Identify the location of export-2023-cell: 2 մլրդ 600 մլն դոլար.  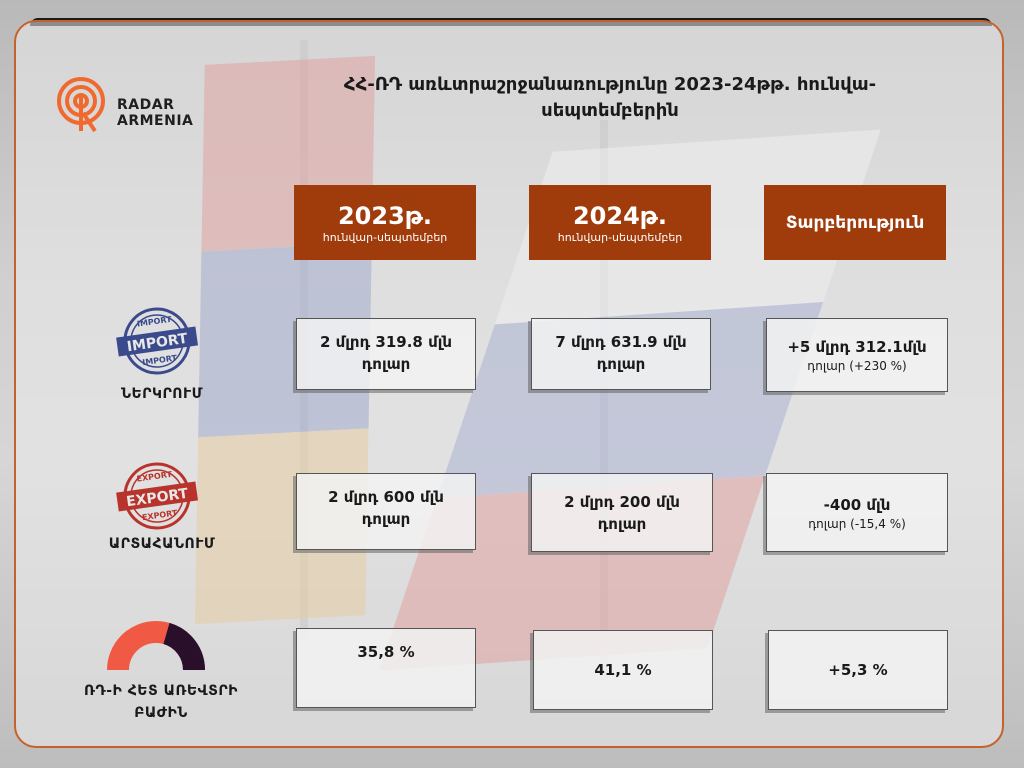
(386, 511).